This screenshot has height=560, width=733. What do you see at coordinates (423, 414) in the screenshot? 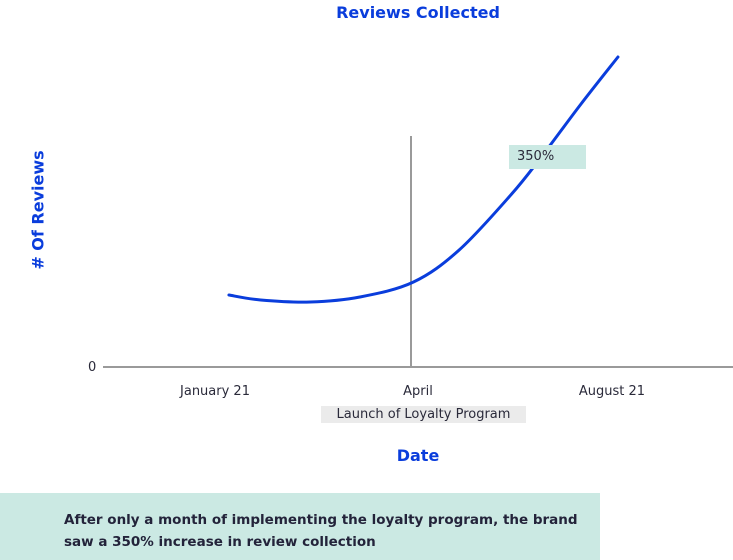
I see `launch-label: Launch of Loyalty Program` at bounding box center [423, 414].